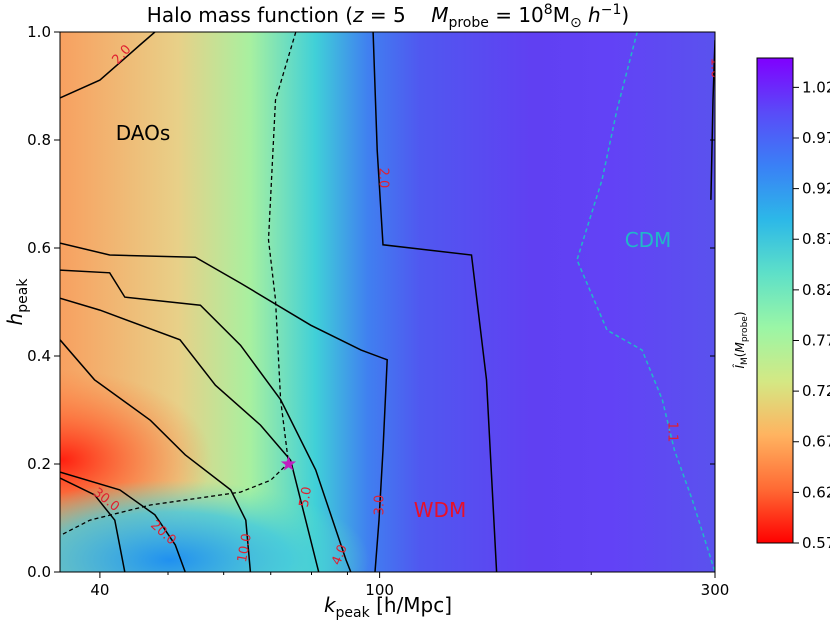 This screenshot has height=623, width=830. Describe the element at coordinates (648, 240) in the screenshot. I see `annotation: CDM` at that location.